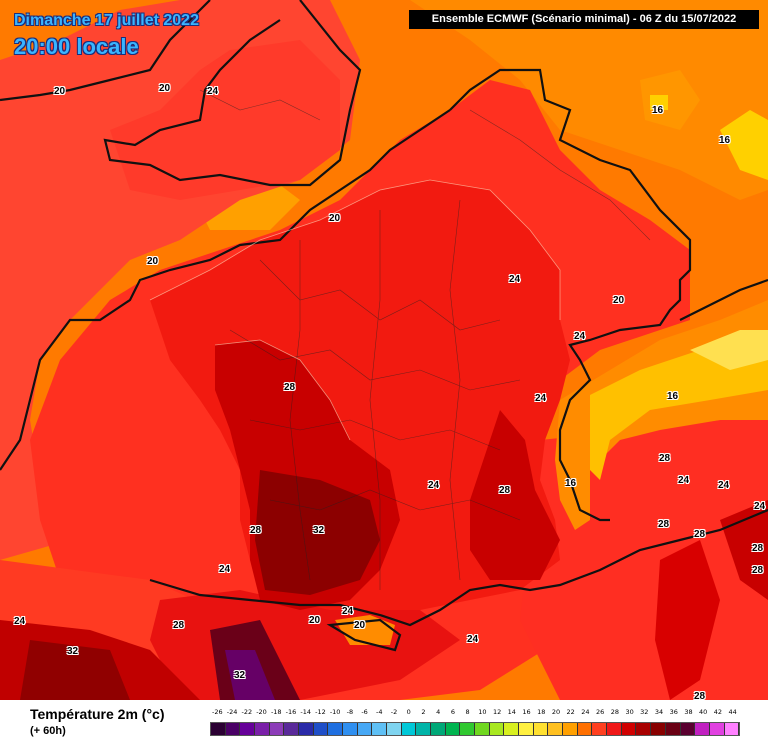  I want to click on legend-tick-label: 24, so click(585, 712).